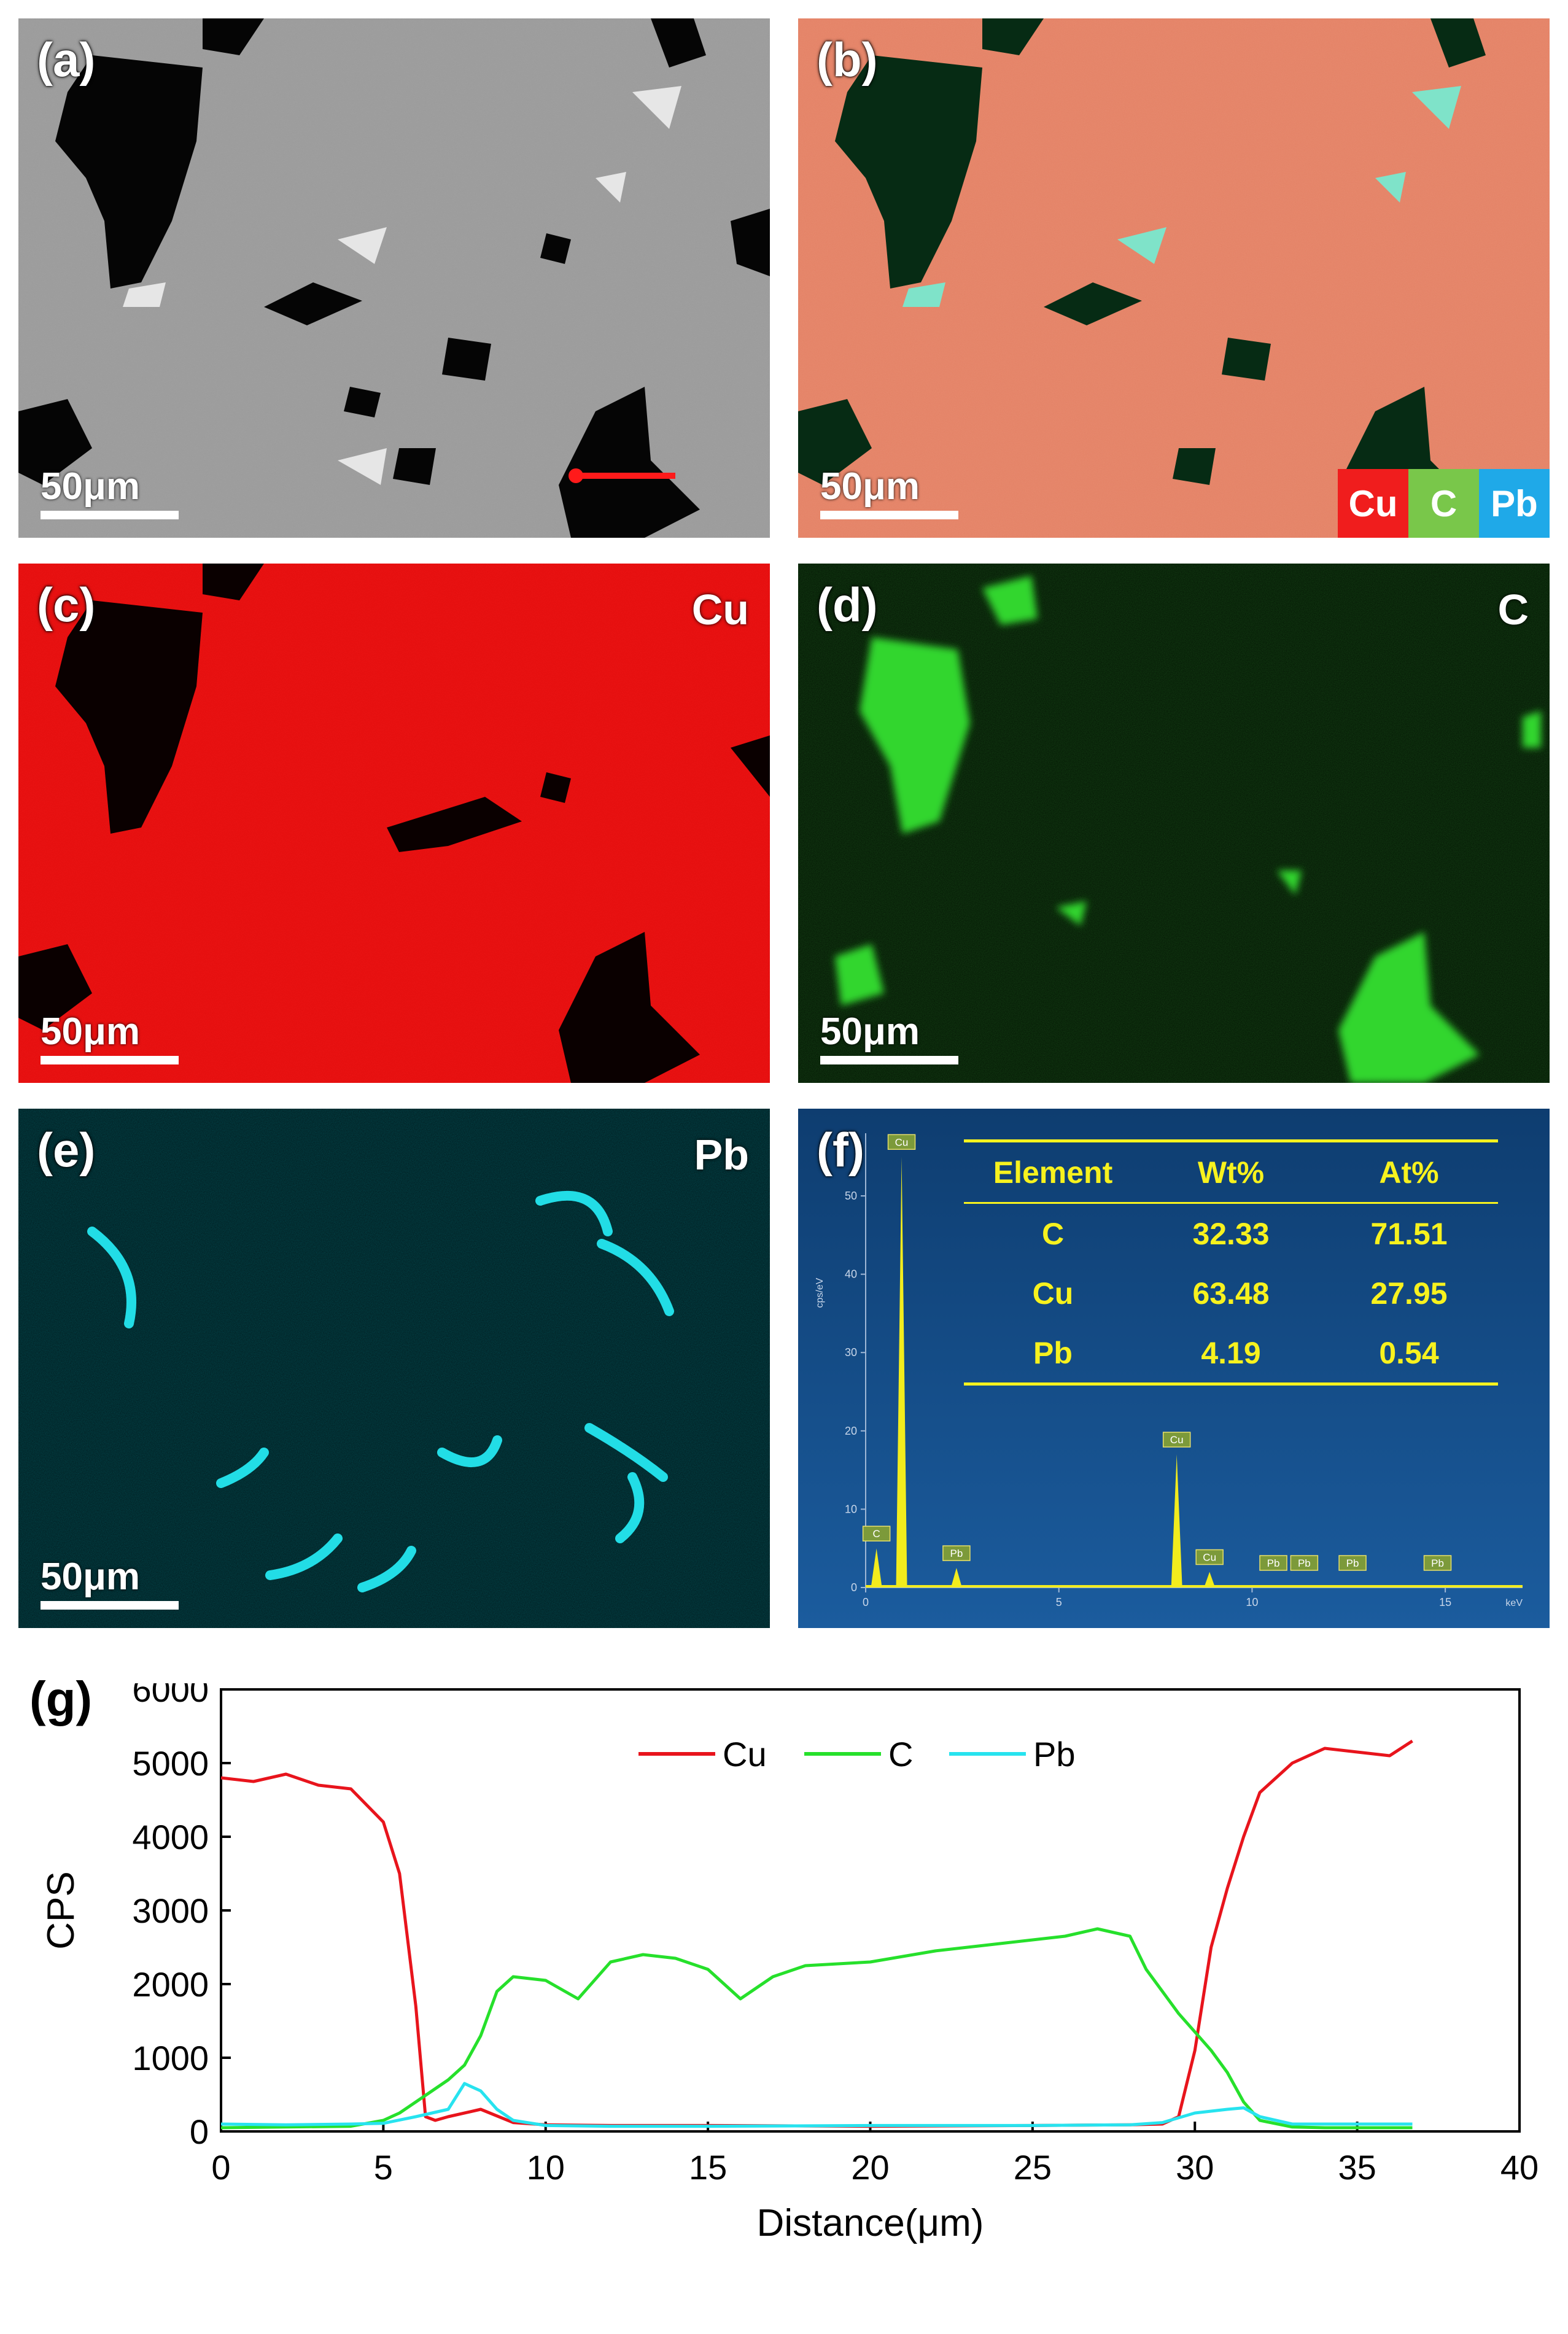 The width and height of the screenshot is (1568, 2334). What do you see at coordinates (745, 1754) in the screenshot?
I see `legend-label-cu: Cu` at bounding box center [745, 1754].